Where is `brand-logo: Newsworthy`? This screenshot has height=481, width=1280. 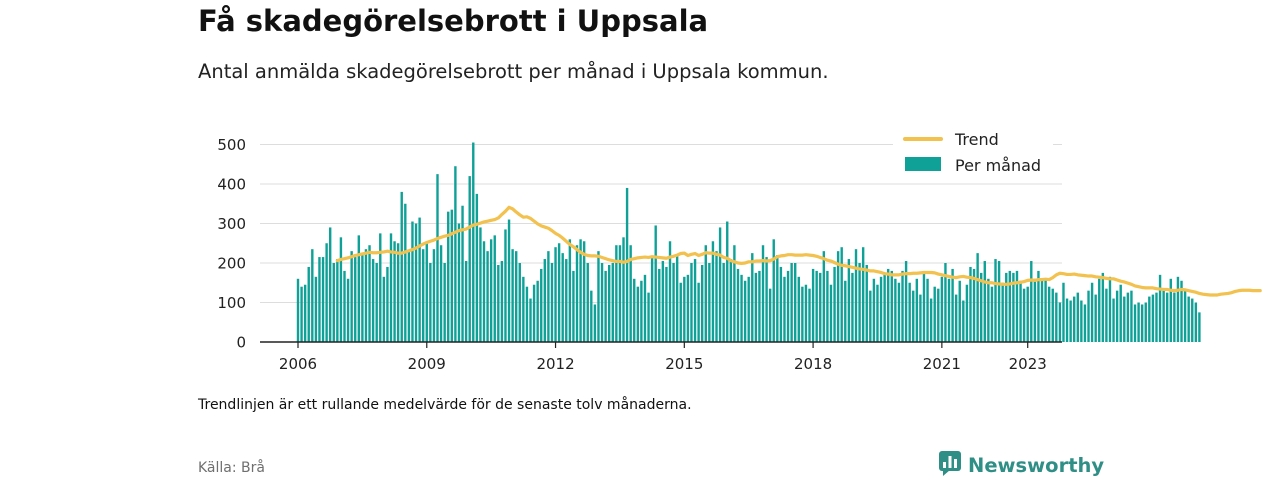
brand-logo: Newsworthy is located at coordinates (1021, 465).